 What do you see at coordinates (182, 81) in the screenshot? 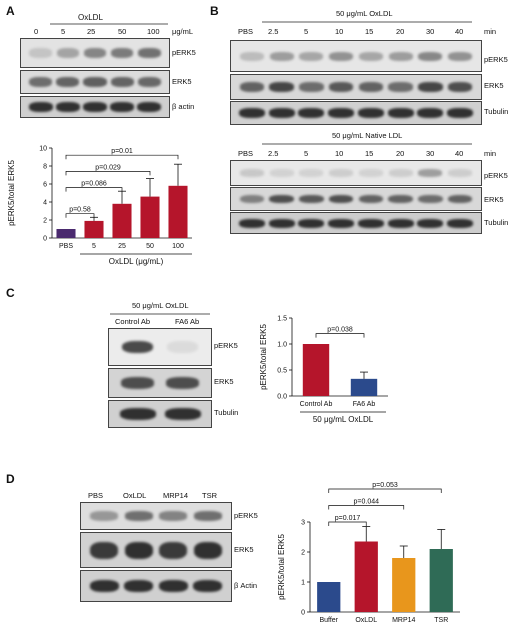
I see `panel-a-blot-label-erk5: ERK5` at bounding box center [182, 81].